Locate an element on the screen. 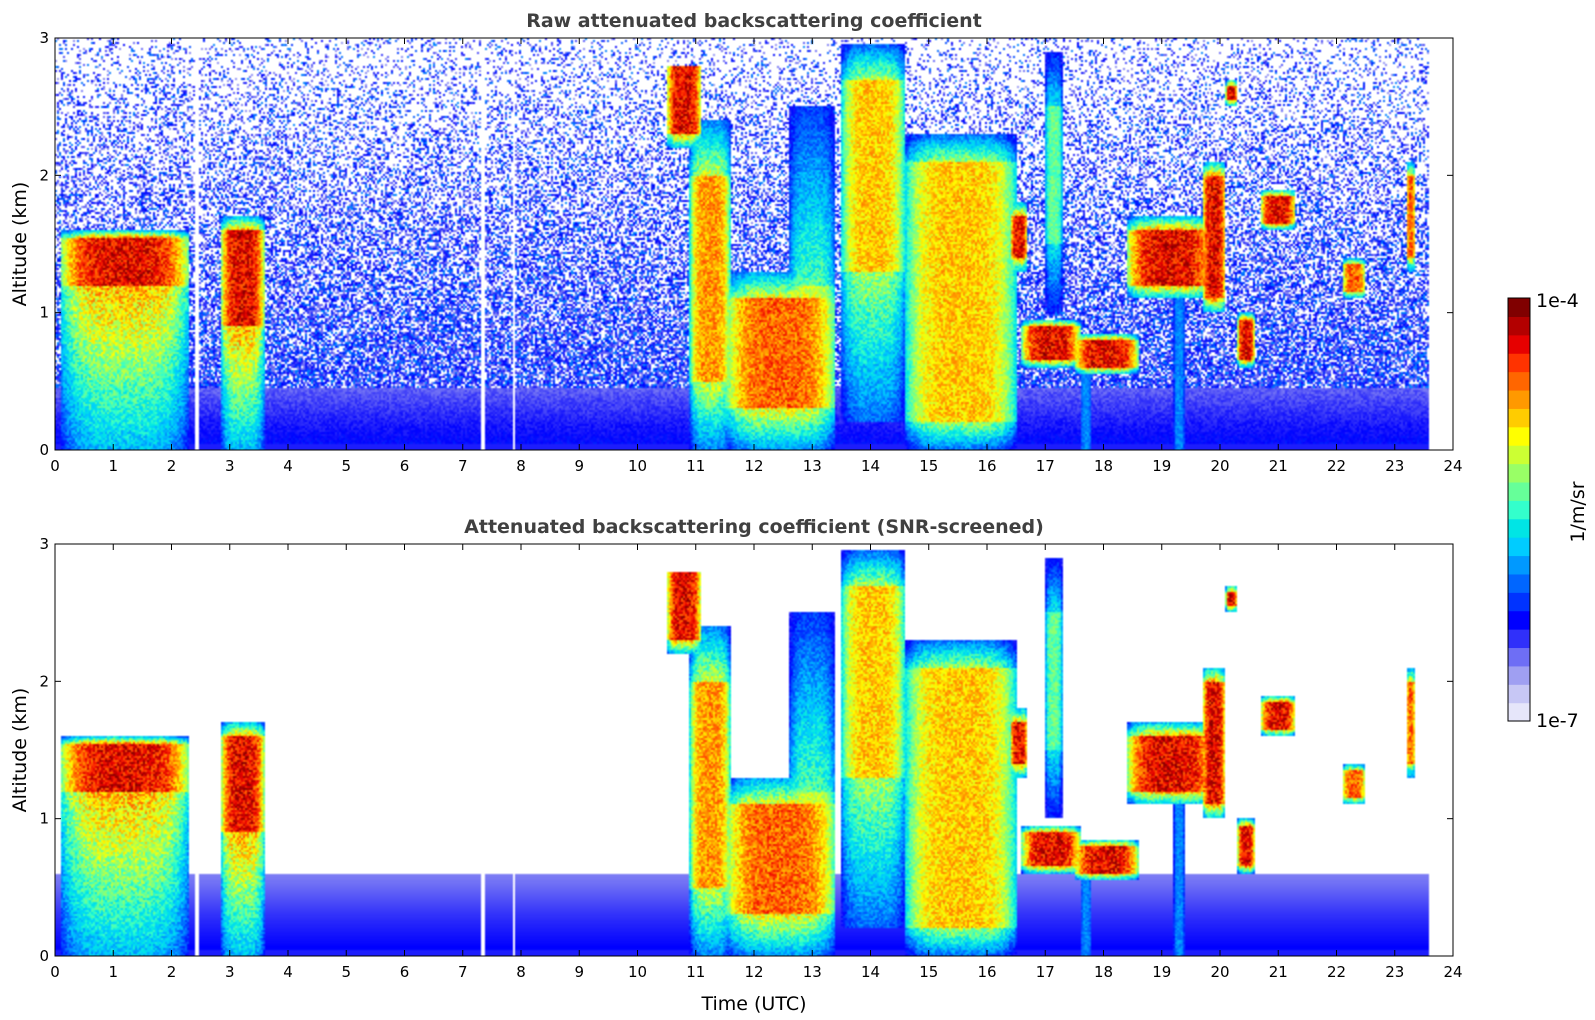  colorbar-swatches is located at coordinates (1519, 510).